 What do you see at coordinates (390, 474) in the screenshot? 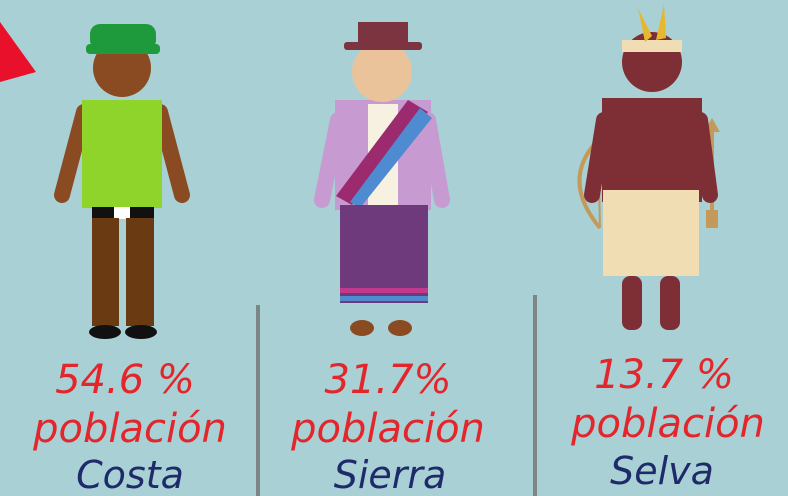
I see `region: Sierra` at bounding box center [390, 474].